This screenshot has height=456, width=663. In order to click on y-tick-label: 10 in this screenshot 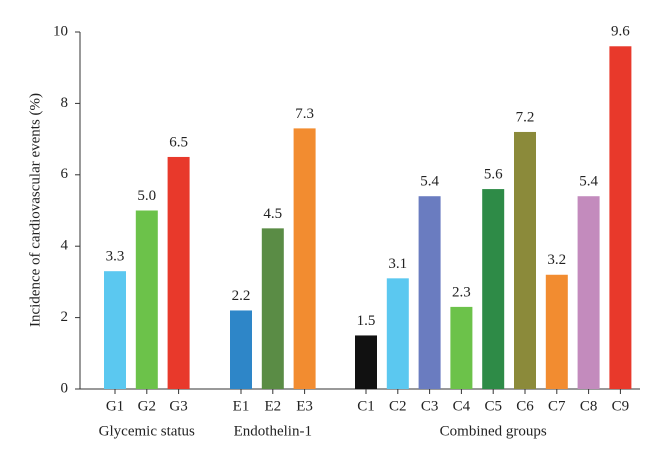, I will do `click(60, 31)`.